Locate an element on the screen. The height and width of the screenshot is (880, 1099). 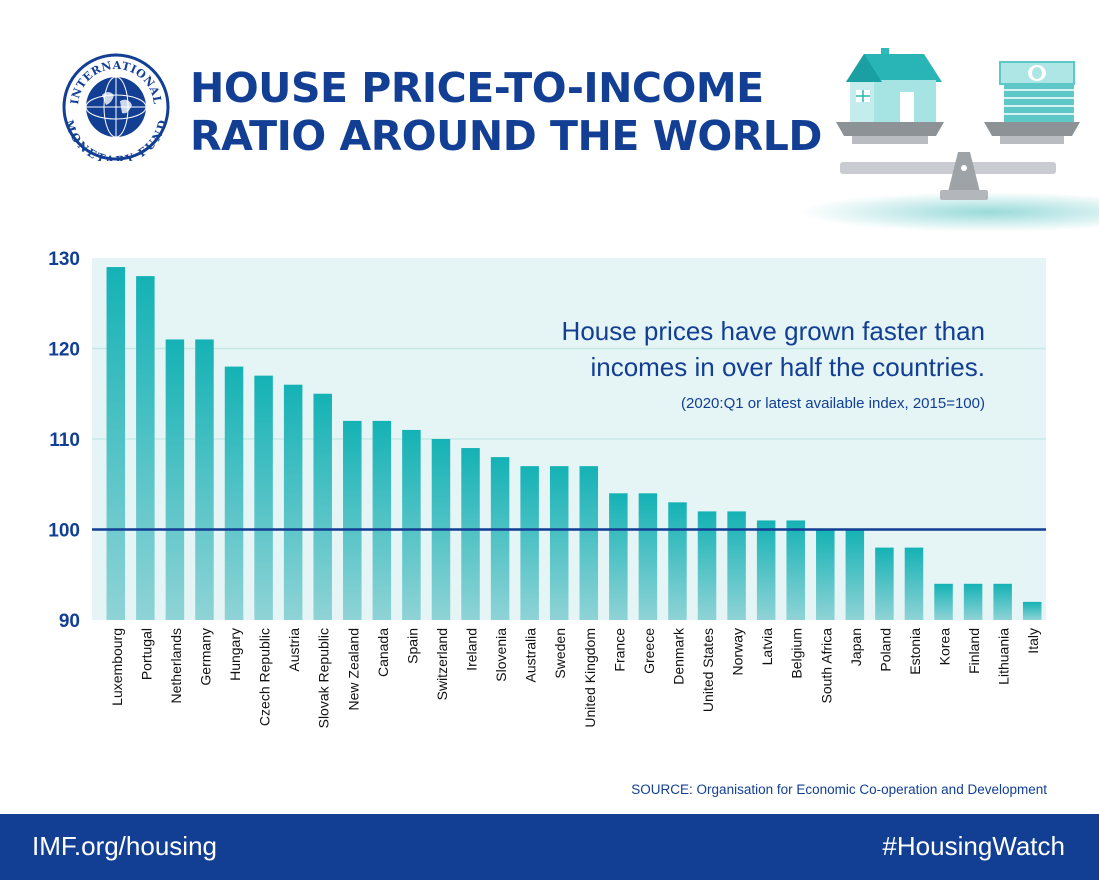
x-tick-label: United States is located at coordinates (708, 670).